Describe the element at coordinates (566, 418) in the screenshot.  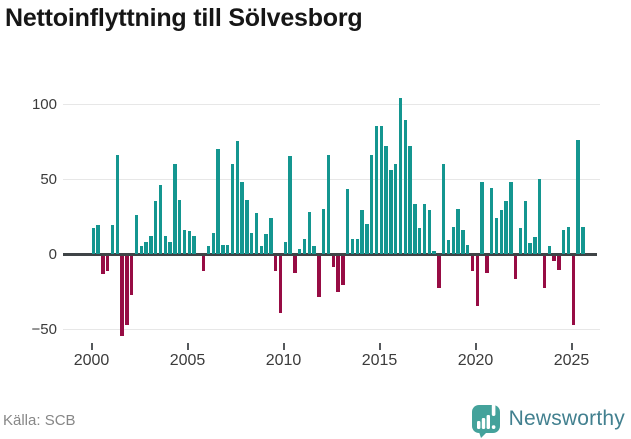
I see `newsworthy-logo-text: Newsworthy` at that location.